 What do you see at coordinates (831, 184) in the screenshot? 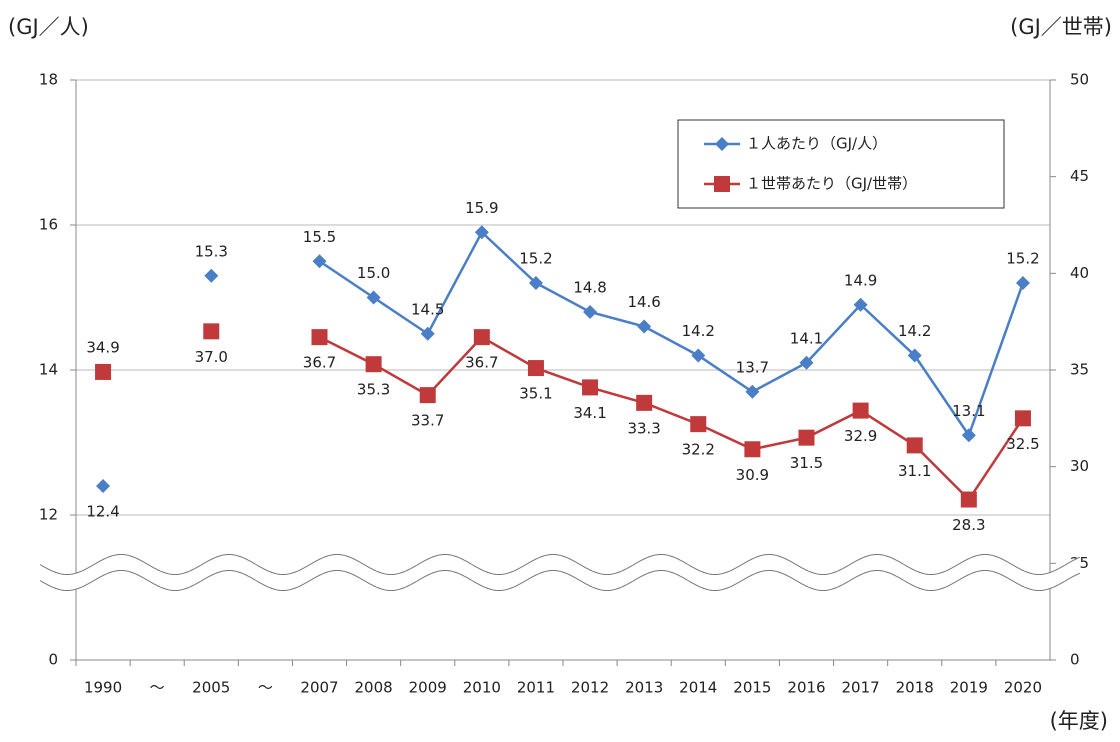
I see `legend-label: １世帯あたり（GJ/世帯）` at bounding box center [831, 184].